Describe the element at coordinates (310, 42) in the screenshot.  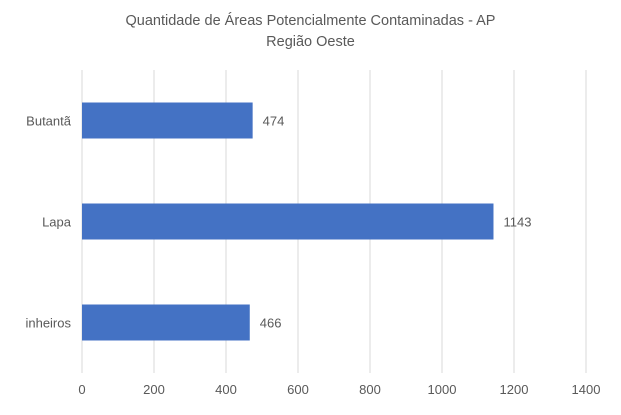
I see `chart-subtitle: Região Oeste` at that location.